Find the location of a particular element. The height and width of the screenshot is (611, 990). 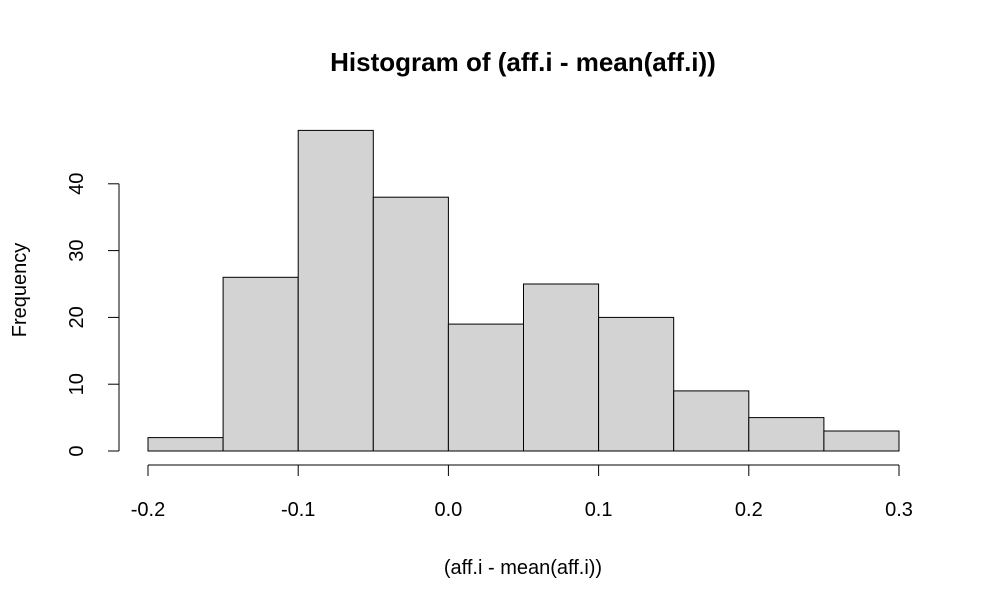

x-axis-label: (aff.i - mean(aff.i)) is located at coordinates (523, 568).